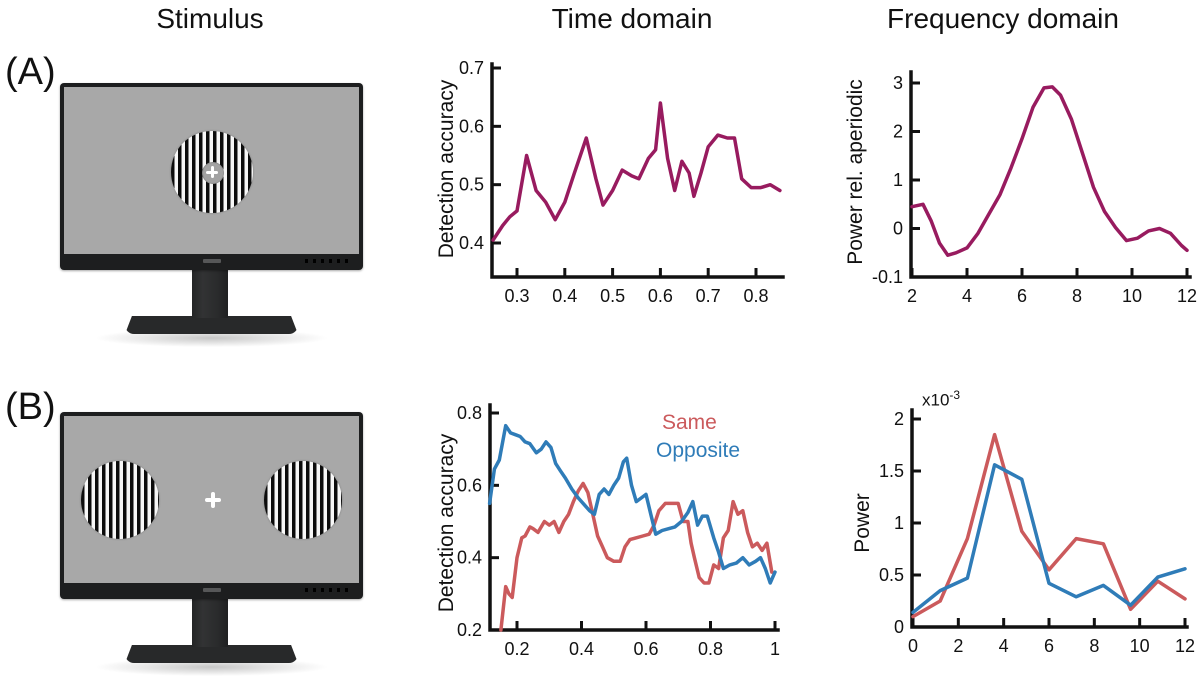 The height and width of the screenshot is (698, 1200). I want to click on y-axis-exponent-label: x10-3, so click(941, 399).